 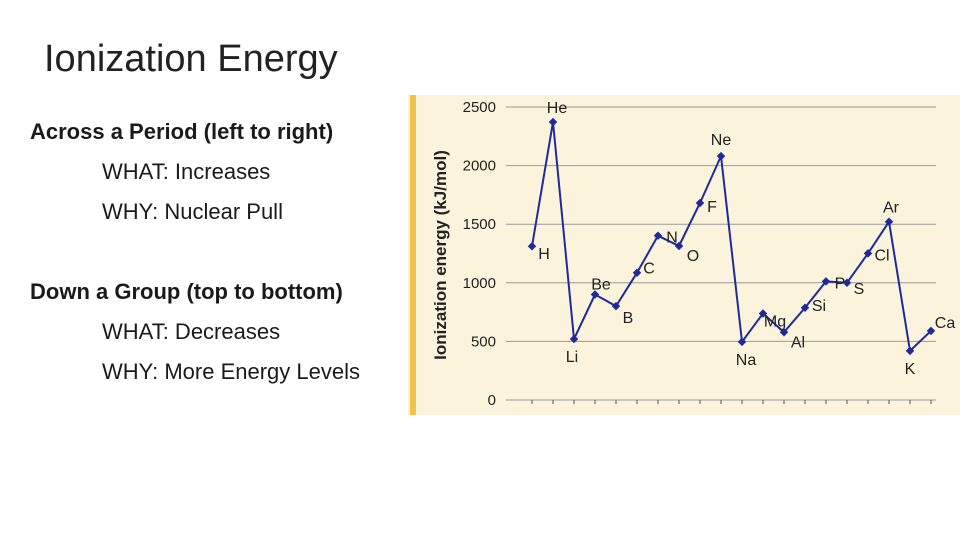 I want to click on data-label-Cl: Cl, so click(x=881, y=255).